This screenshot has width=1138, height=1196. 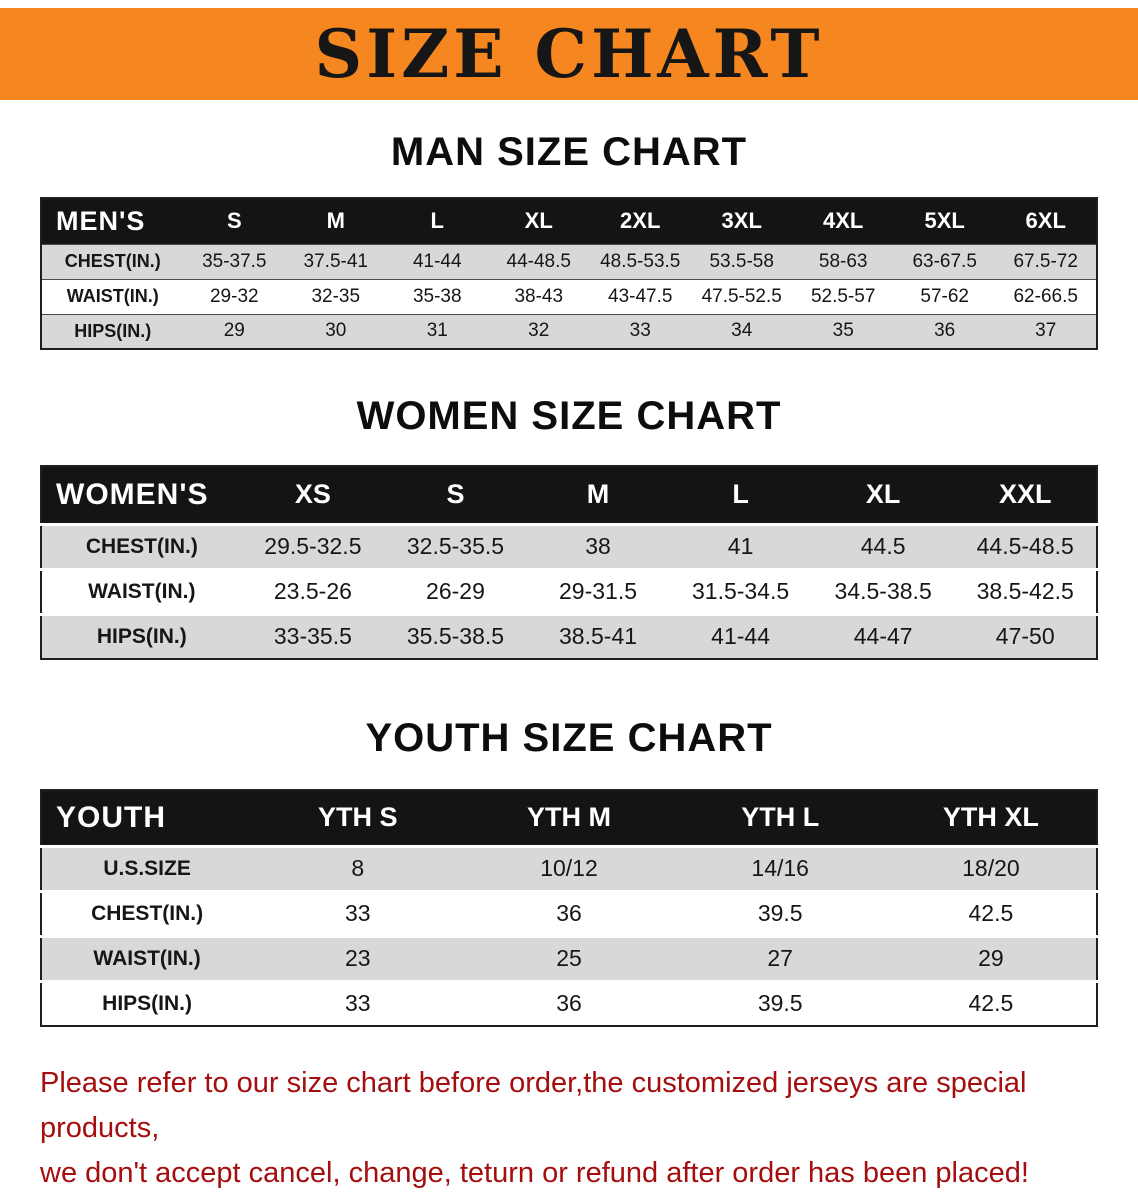 I want to click on cell-value: 35-37.5, so click(x=234, y=261).